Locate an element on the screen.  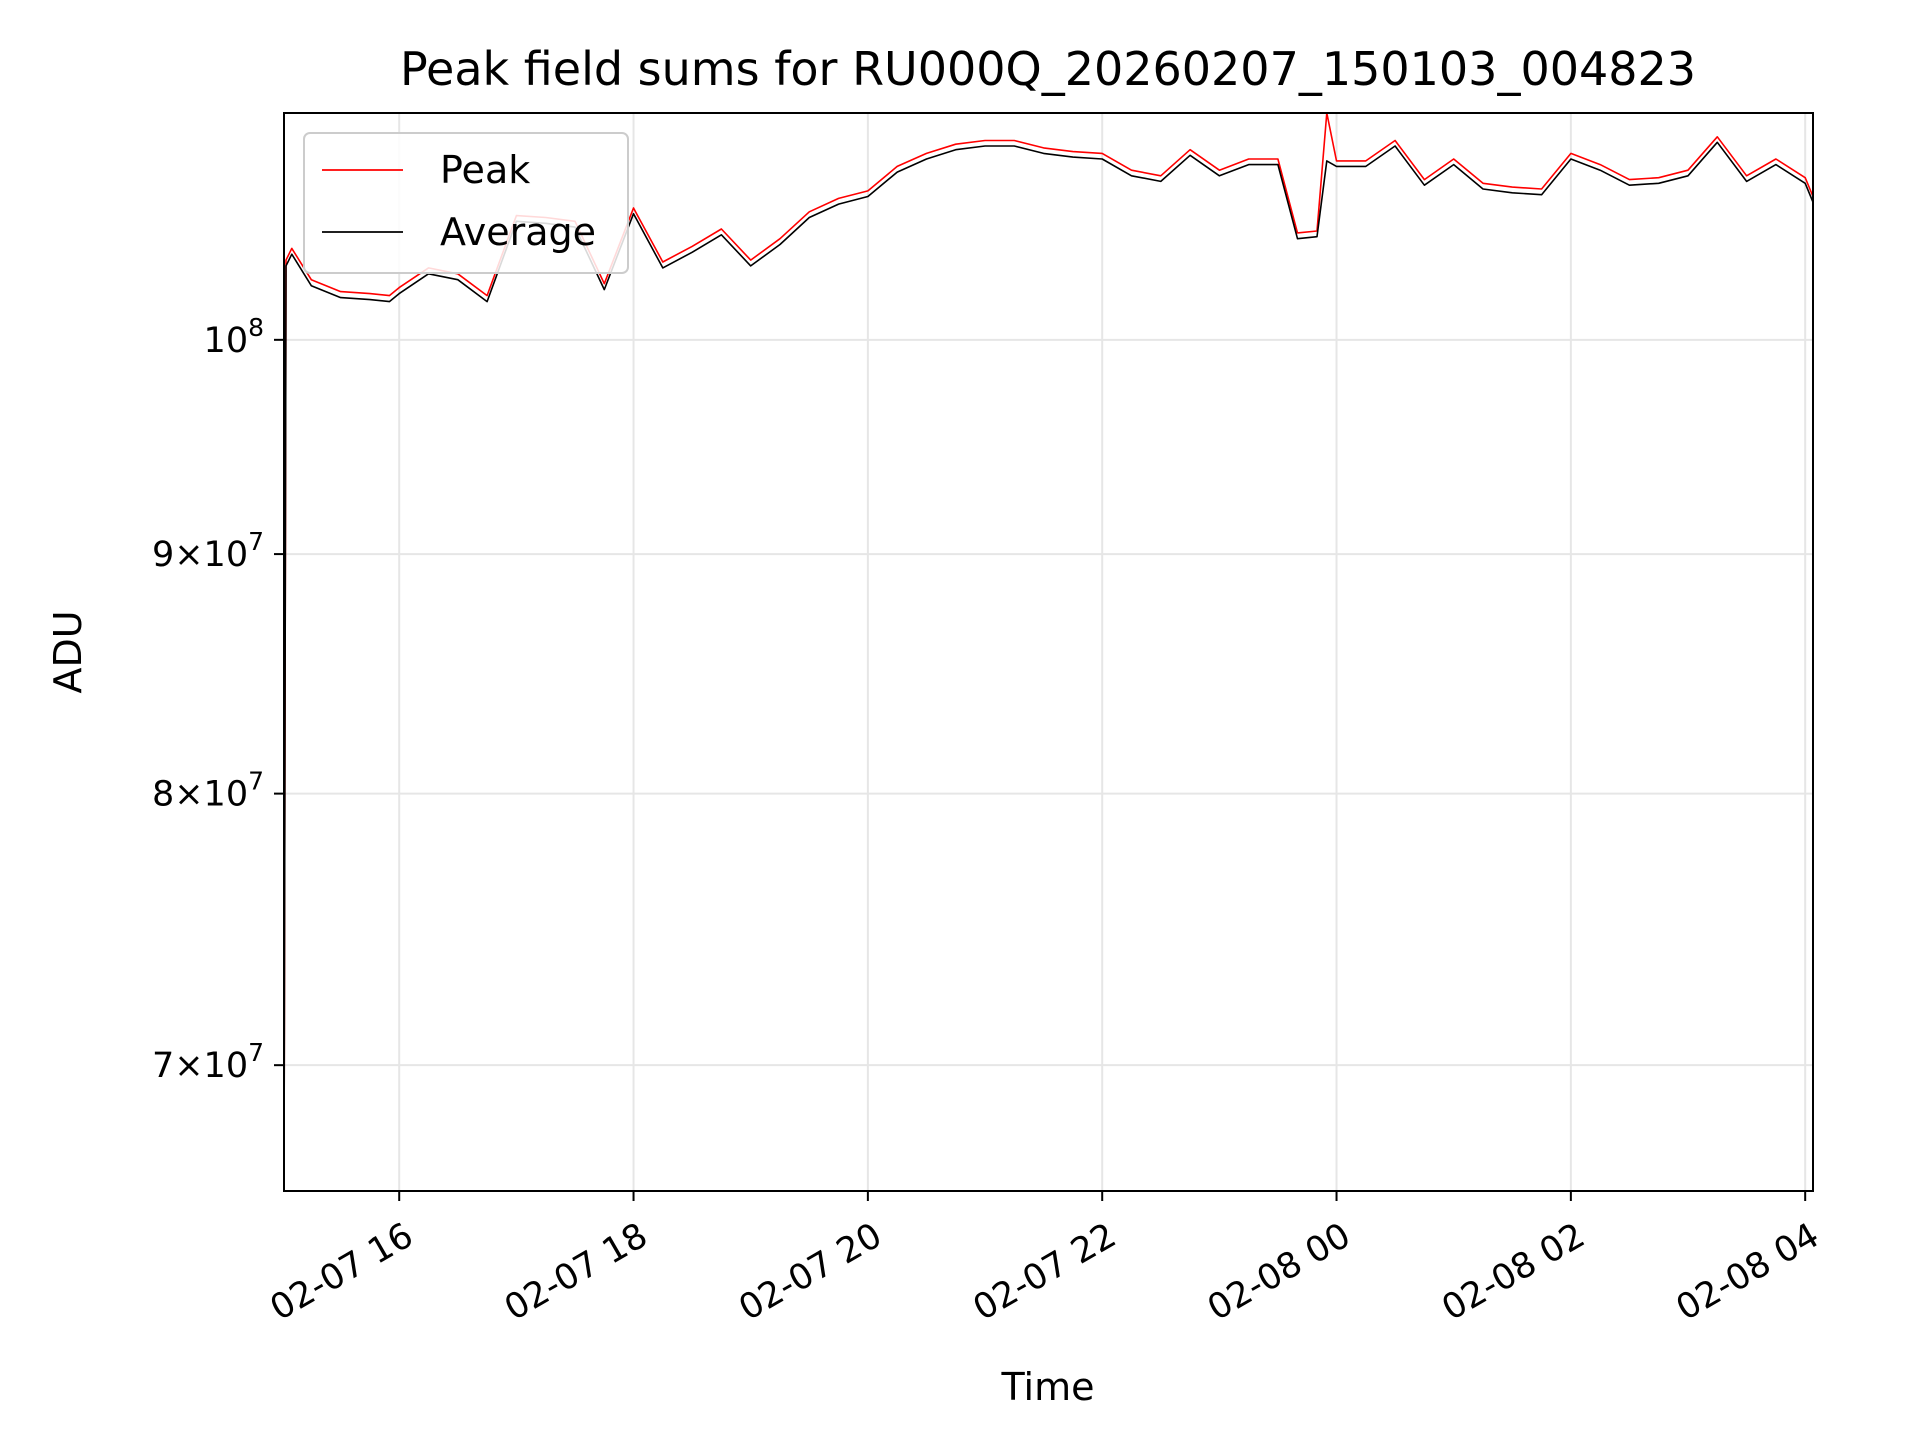
y-tick-label: 9×107 is located at coordinates (208, 551).